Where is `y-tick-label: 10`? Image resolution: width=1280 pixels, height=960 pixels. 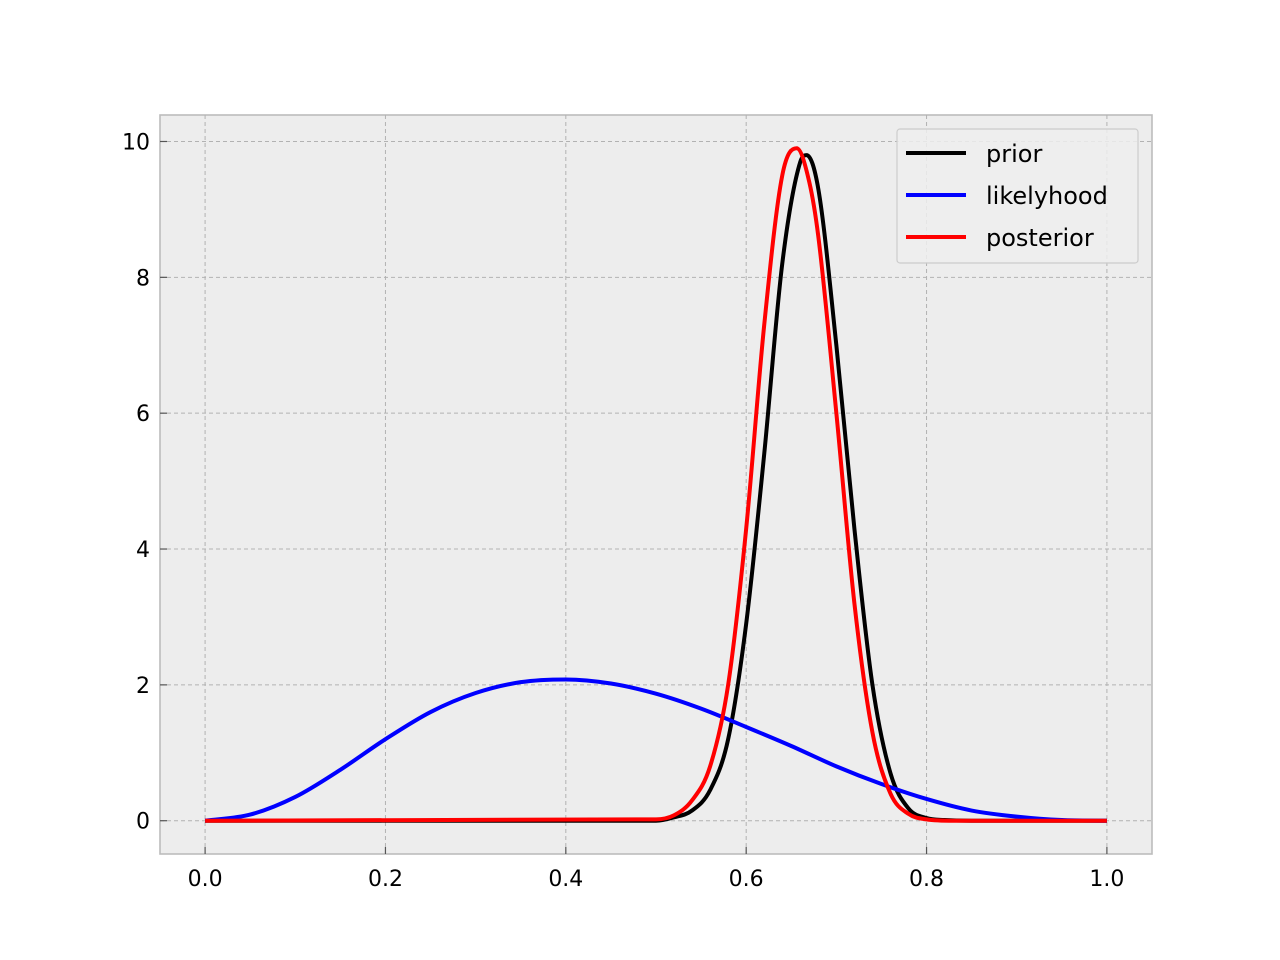 y-tick-label: 10 is located at coordinates (136, 142).